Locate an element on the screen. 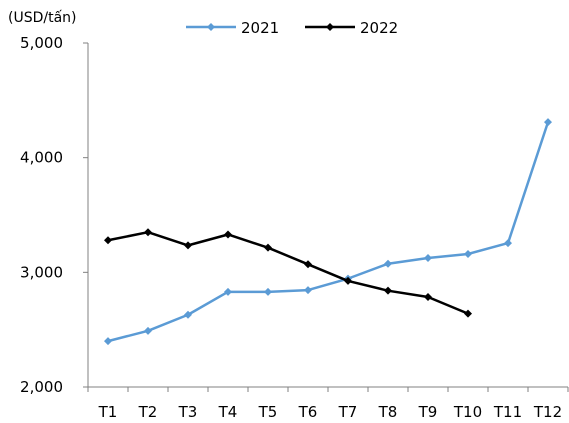  x-tick-label: T7 is located at coordinates (348, 412).